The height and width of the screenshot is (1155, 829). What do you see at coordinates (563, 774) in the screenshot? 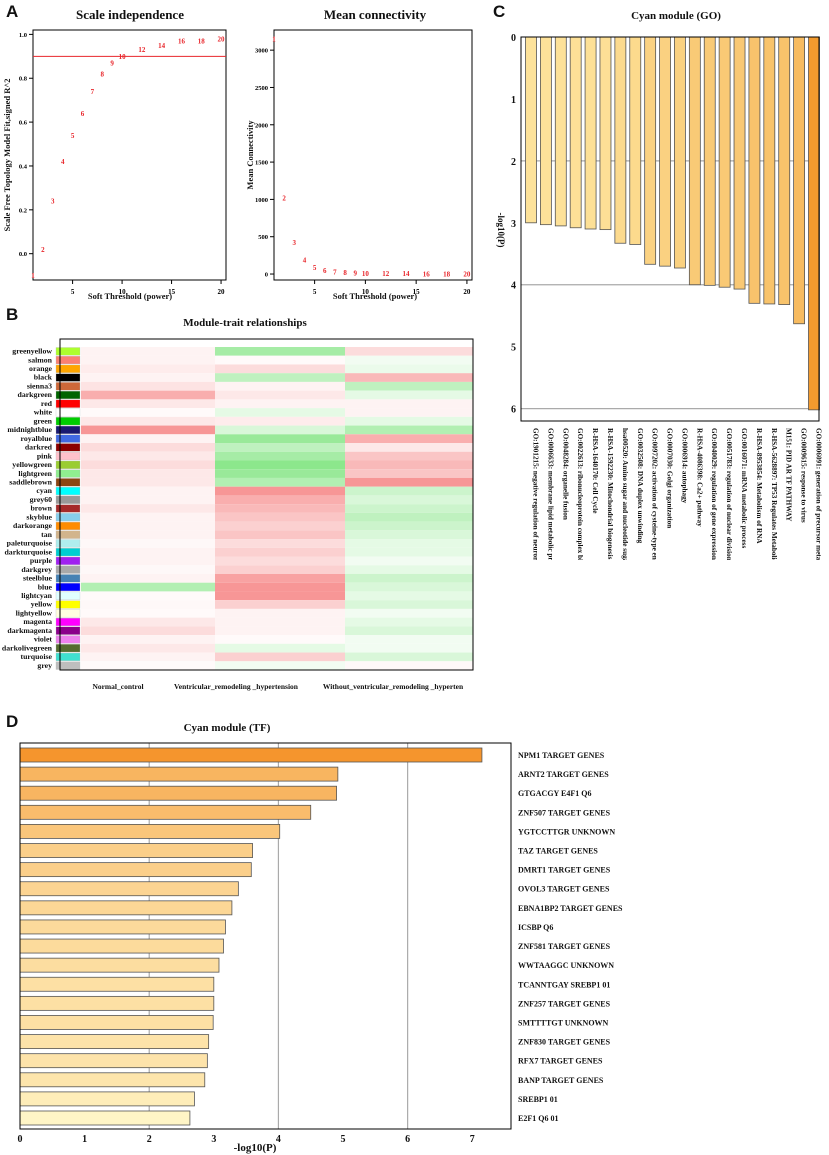
I see `tf-label: ARNT2 TARGET GENES` at bounding box center [563, 774].